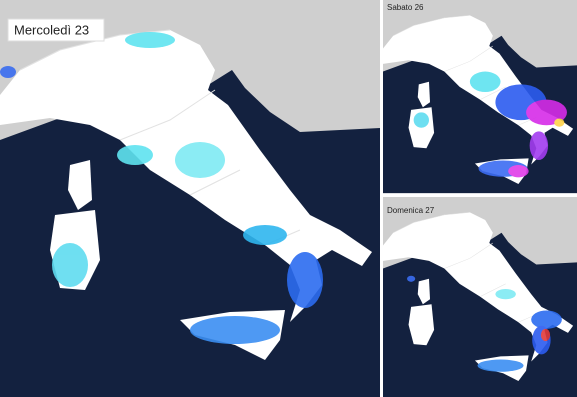 This screenshot has height=397, width=577. What do you see at coordinates (405, 7) in the screenshot?
I see `panel-label: Sabato 26` at bounding box center [405, 7].